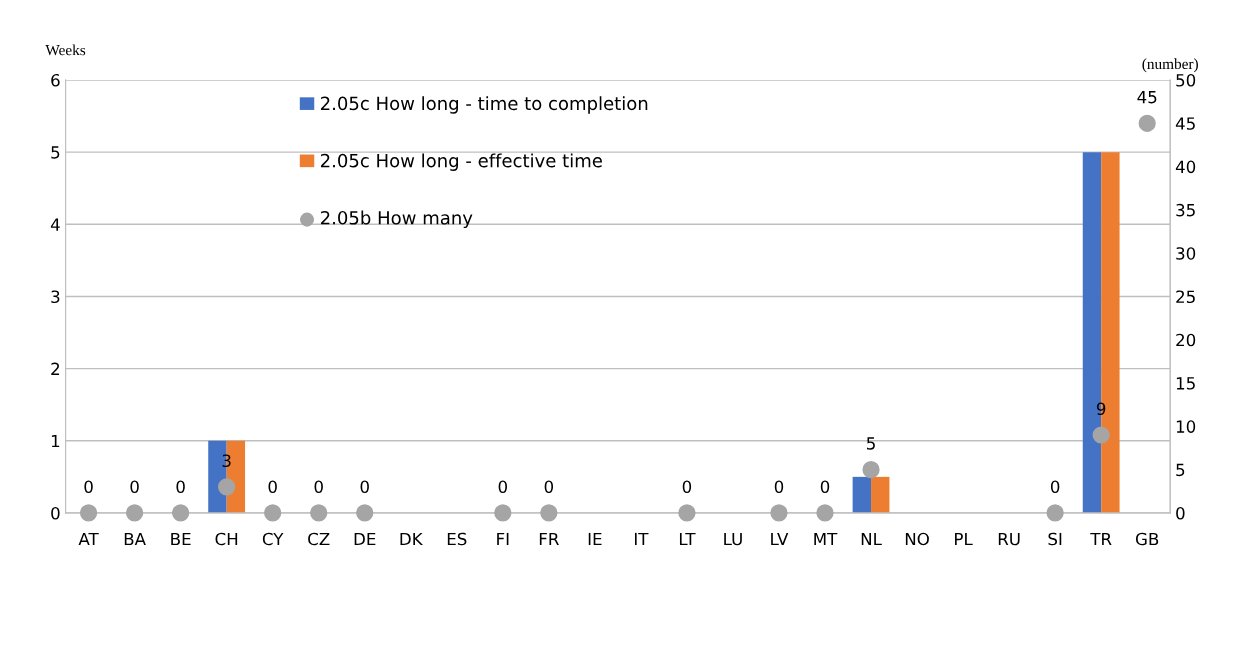 The width and height of the screenshot is (1237, 661). What do you see at coordinates (55, 224) in the screenshot?
I see `y-tick-label: 4` at bounding box center [55, 224].